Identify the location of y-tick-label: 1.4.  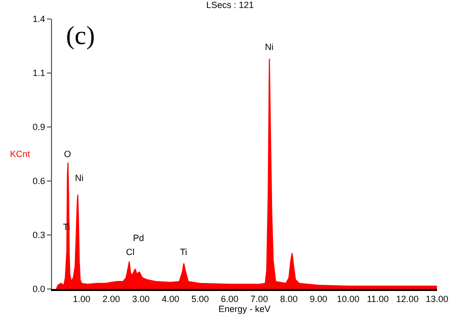
(39, 19).